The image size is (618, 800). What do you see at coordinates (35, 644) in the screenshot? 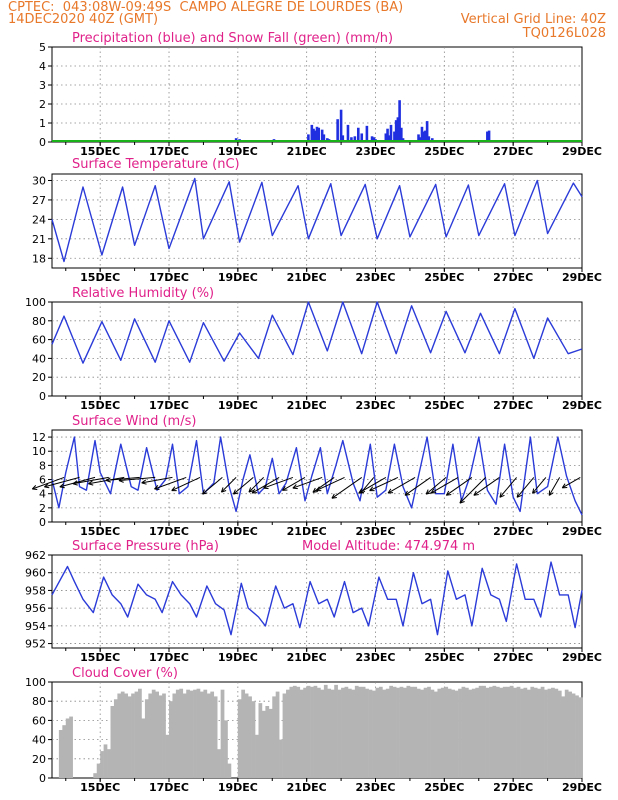
I see `y-tick-label: 952` at bounding box center [35, 644].